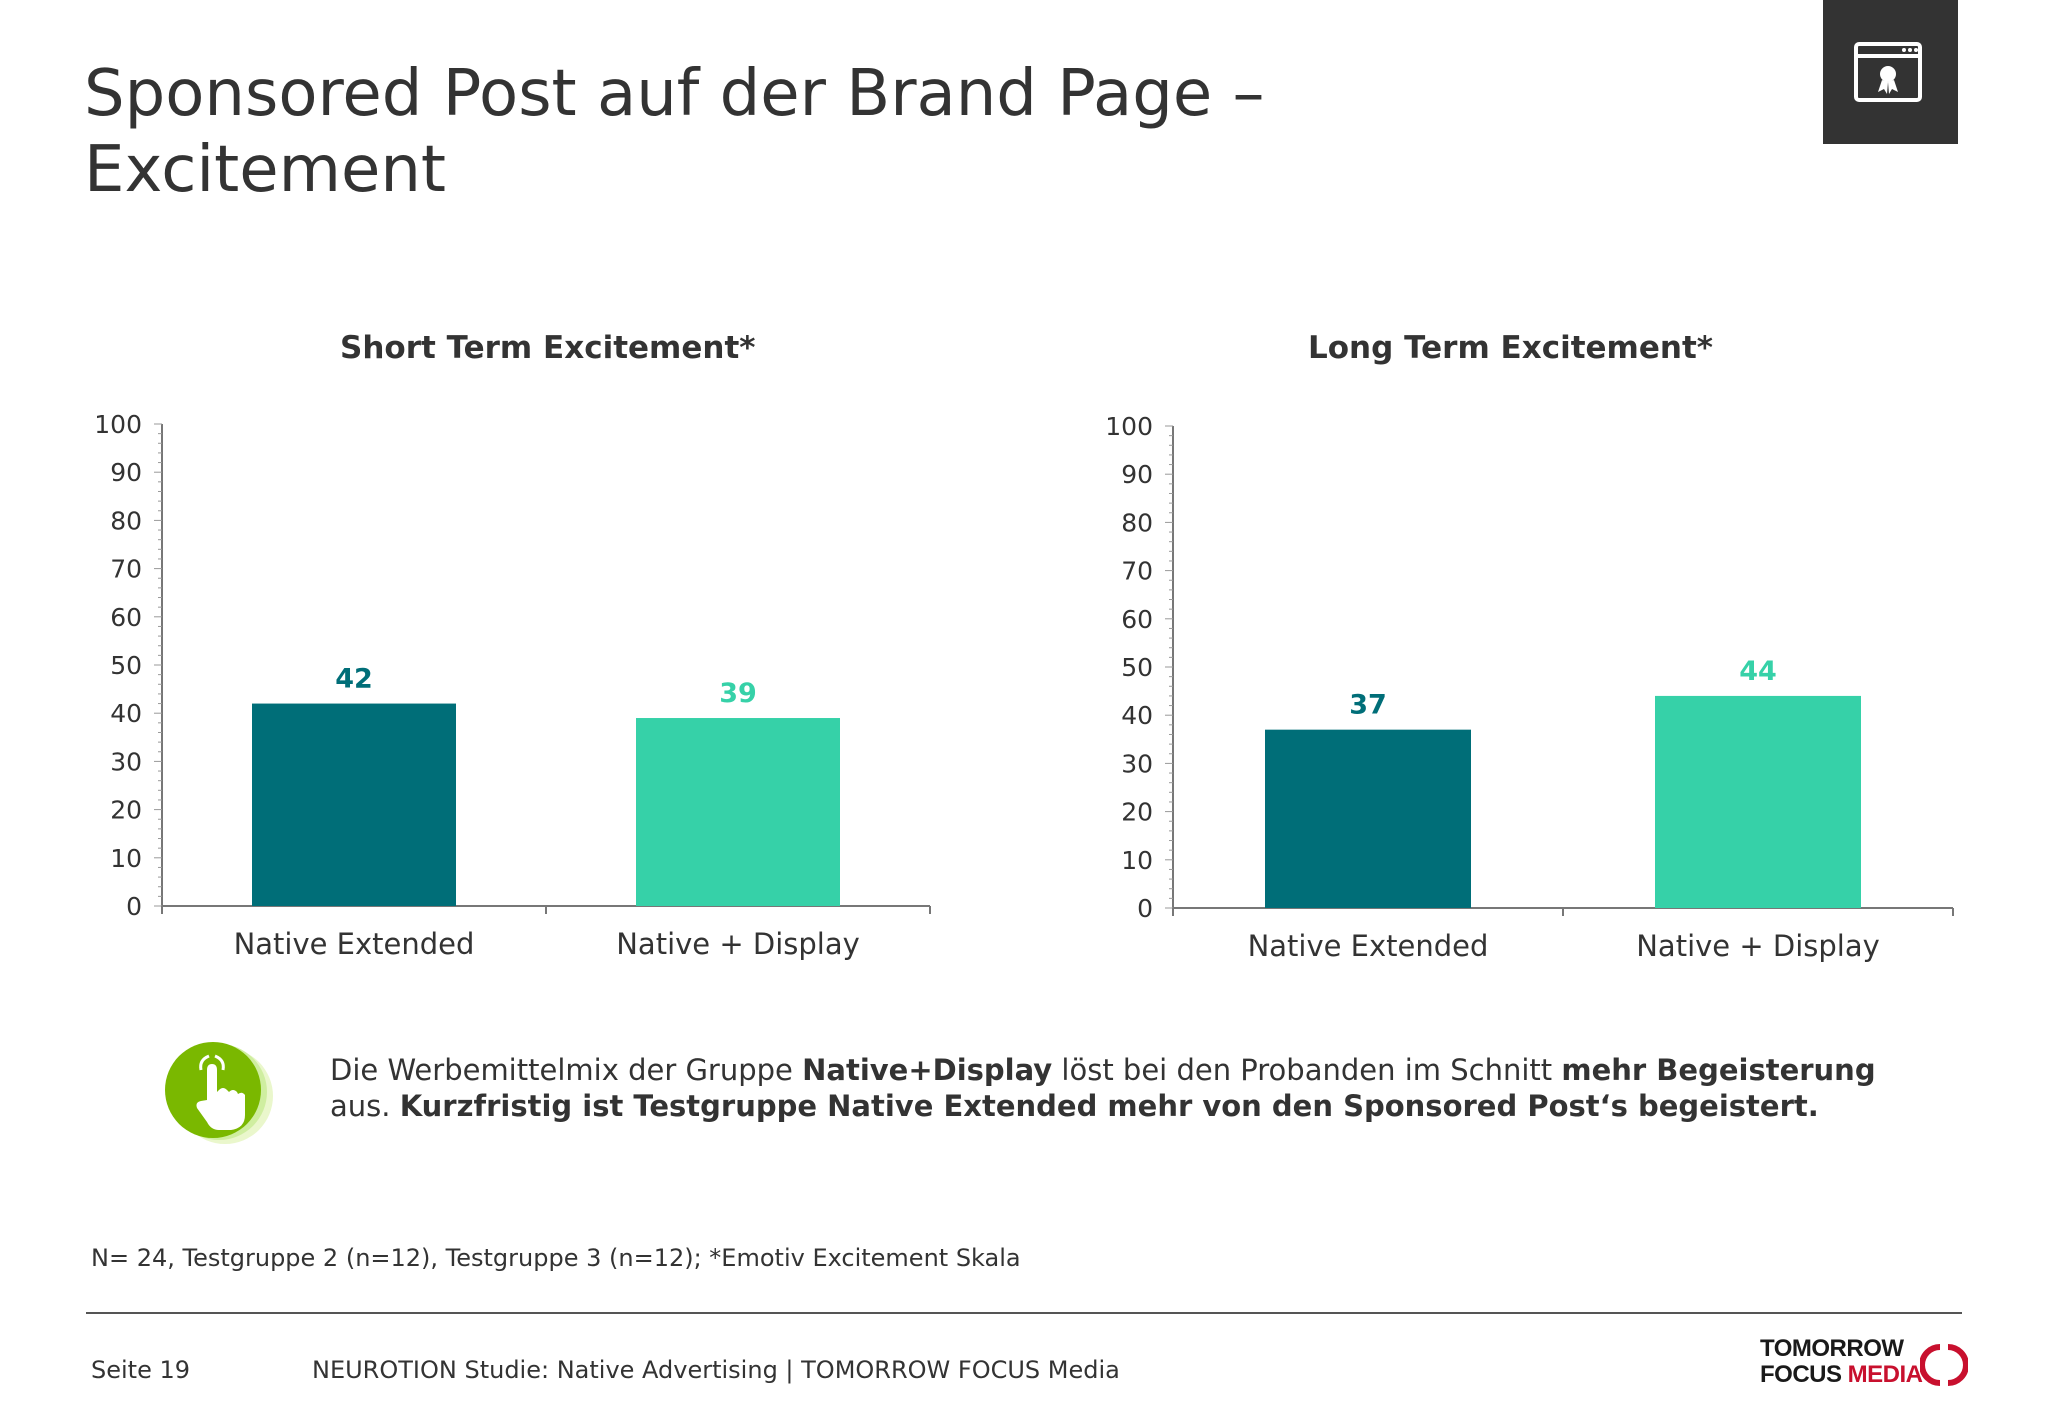 The image size is (2048, 1418). Describe the element at coordinates (566, 1070) in the screenshot. I see `callout-text-1: Die Werbemittelmix der Gruppe` at that location.